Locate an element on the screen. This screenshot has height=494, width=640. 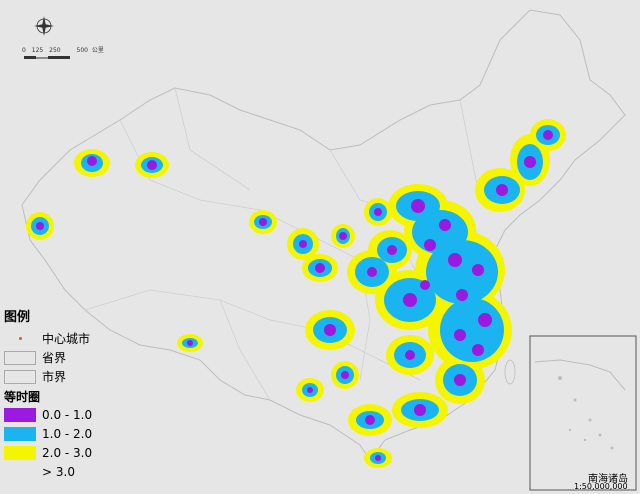
isochrone-title: 等时圈 is located at coordinates (22, 397).